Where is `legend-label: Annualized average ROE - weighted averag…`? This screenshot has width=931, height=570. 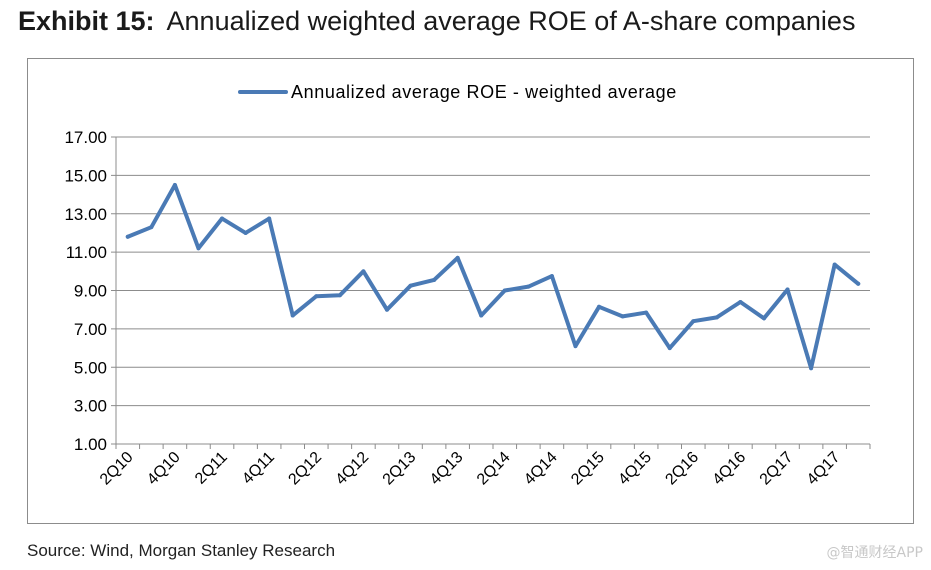 legend-label: Annualized average ROE - weighted averag… is located at coordinates (484, 92).